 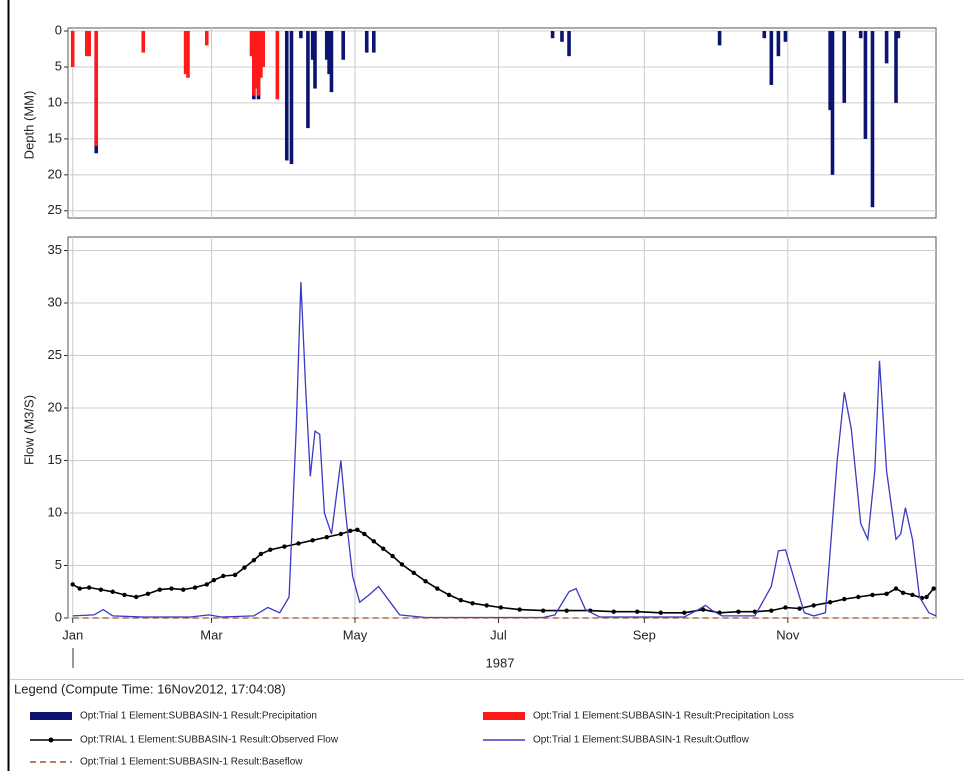 What do you see at coordinates (211, 634) in the screenshot?
I see `x-tick-label: Mar` at bounding box center [211, 634].